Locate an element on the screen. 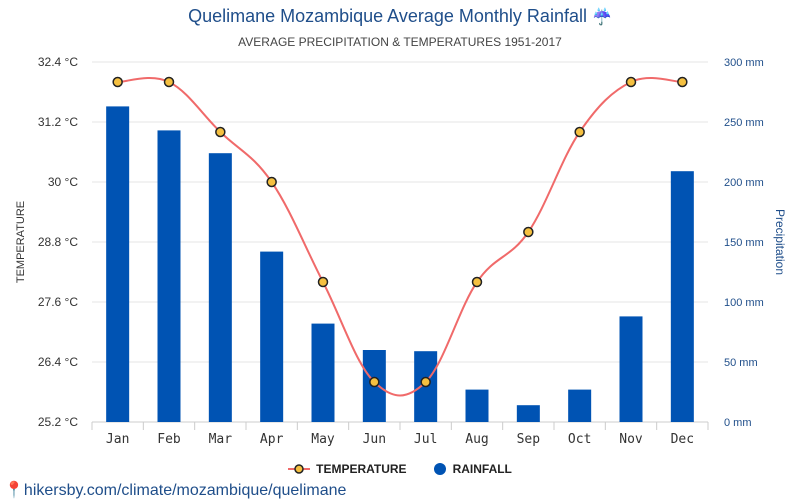  x-tick-label: Dec is located at coordinates (682, 439).